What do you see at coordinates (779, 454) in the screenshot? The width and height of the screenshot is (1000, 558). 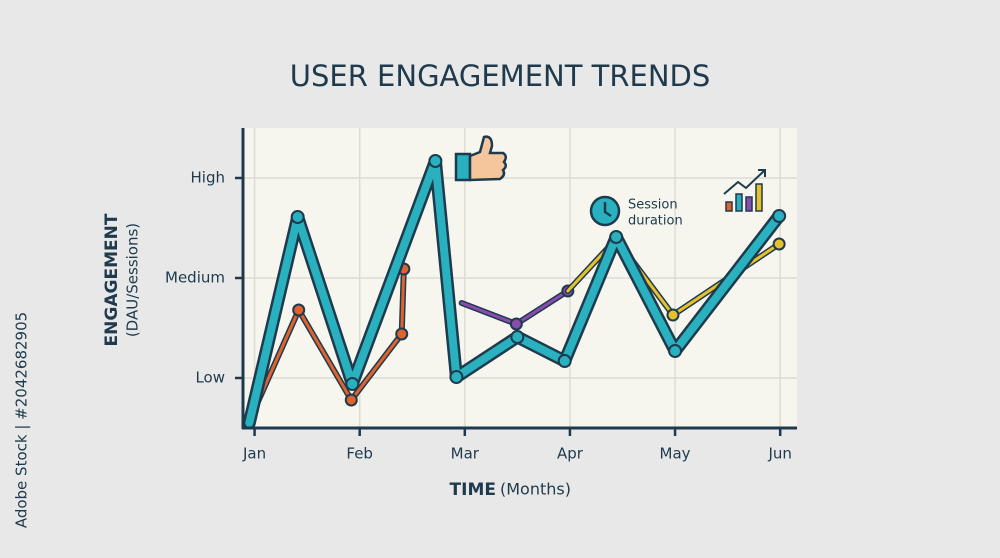 I see `x-tick-label: Jun` at bounding box center [779, 454].